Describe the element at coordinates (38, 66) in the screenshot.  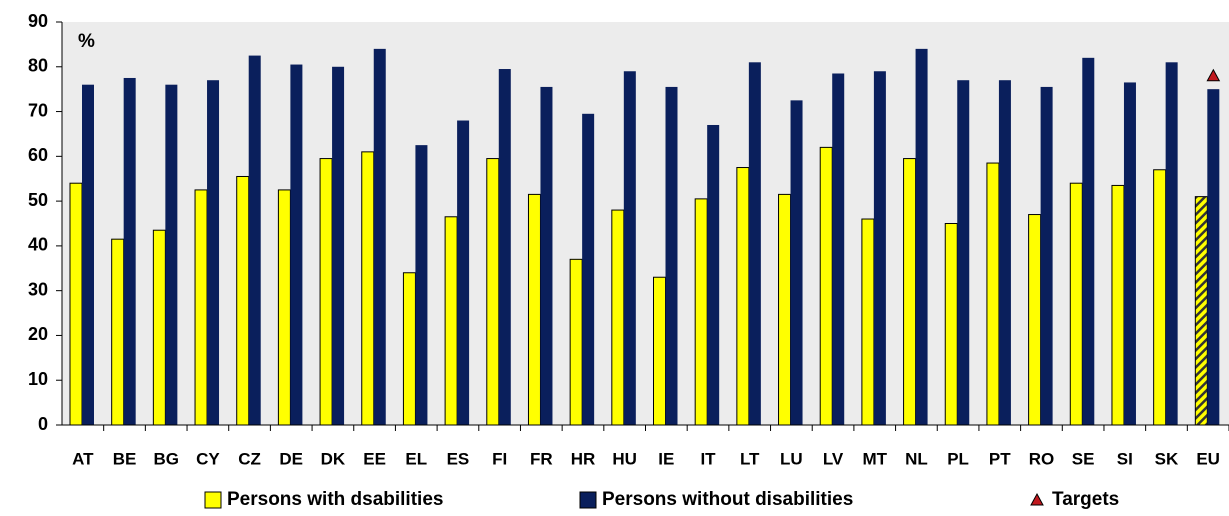
I see `y-tick-label: 80` at that location.